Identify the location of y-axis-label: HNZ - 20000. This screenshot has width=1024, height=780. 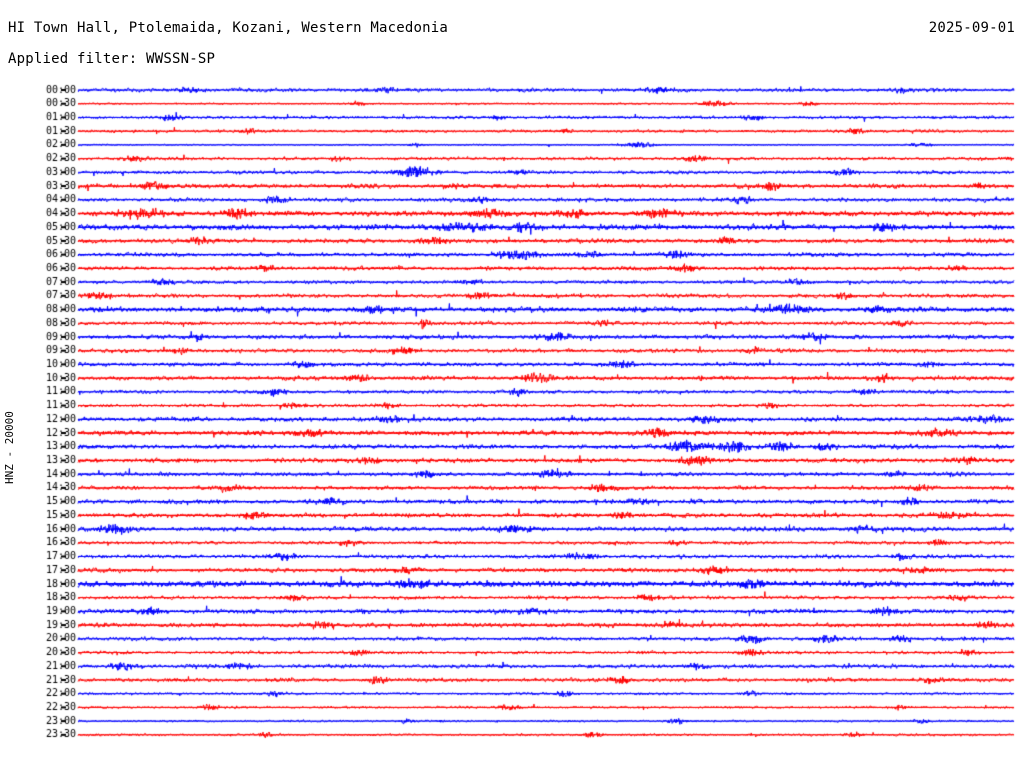
(9, 448).